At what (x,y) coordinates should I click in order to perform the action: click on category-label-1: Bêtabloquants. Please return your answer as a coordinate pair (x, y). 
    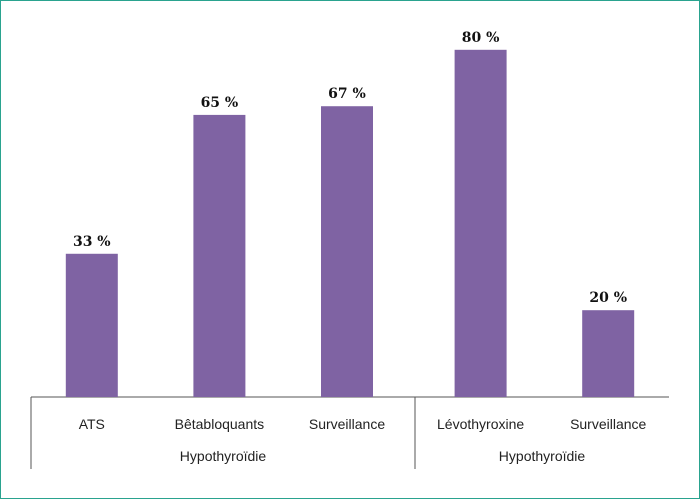
    Looking at the image, I should click on (220, 424).